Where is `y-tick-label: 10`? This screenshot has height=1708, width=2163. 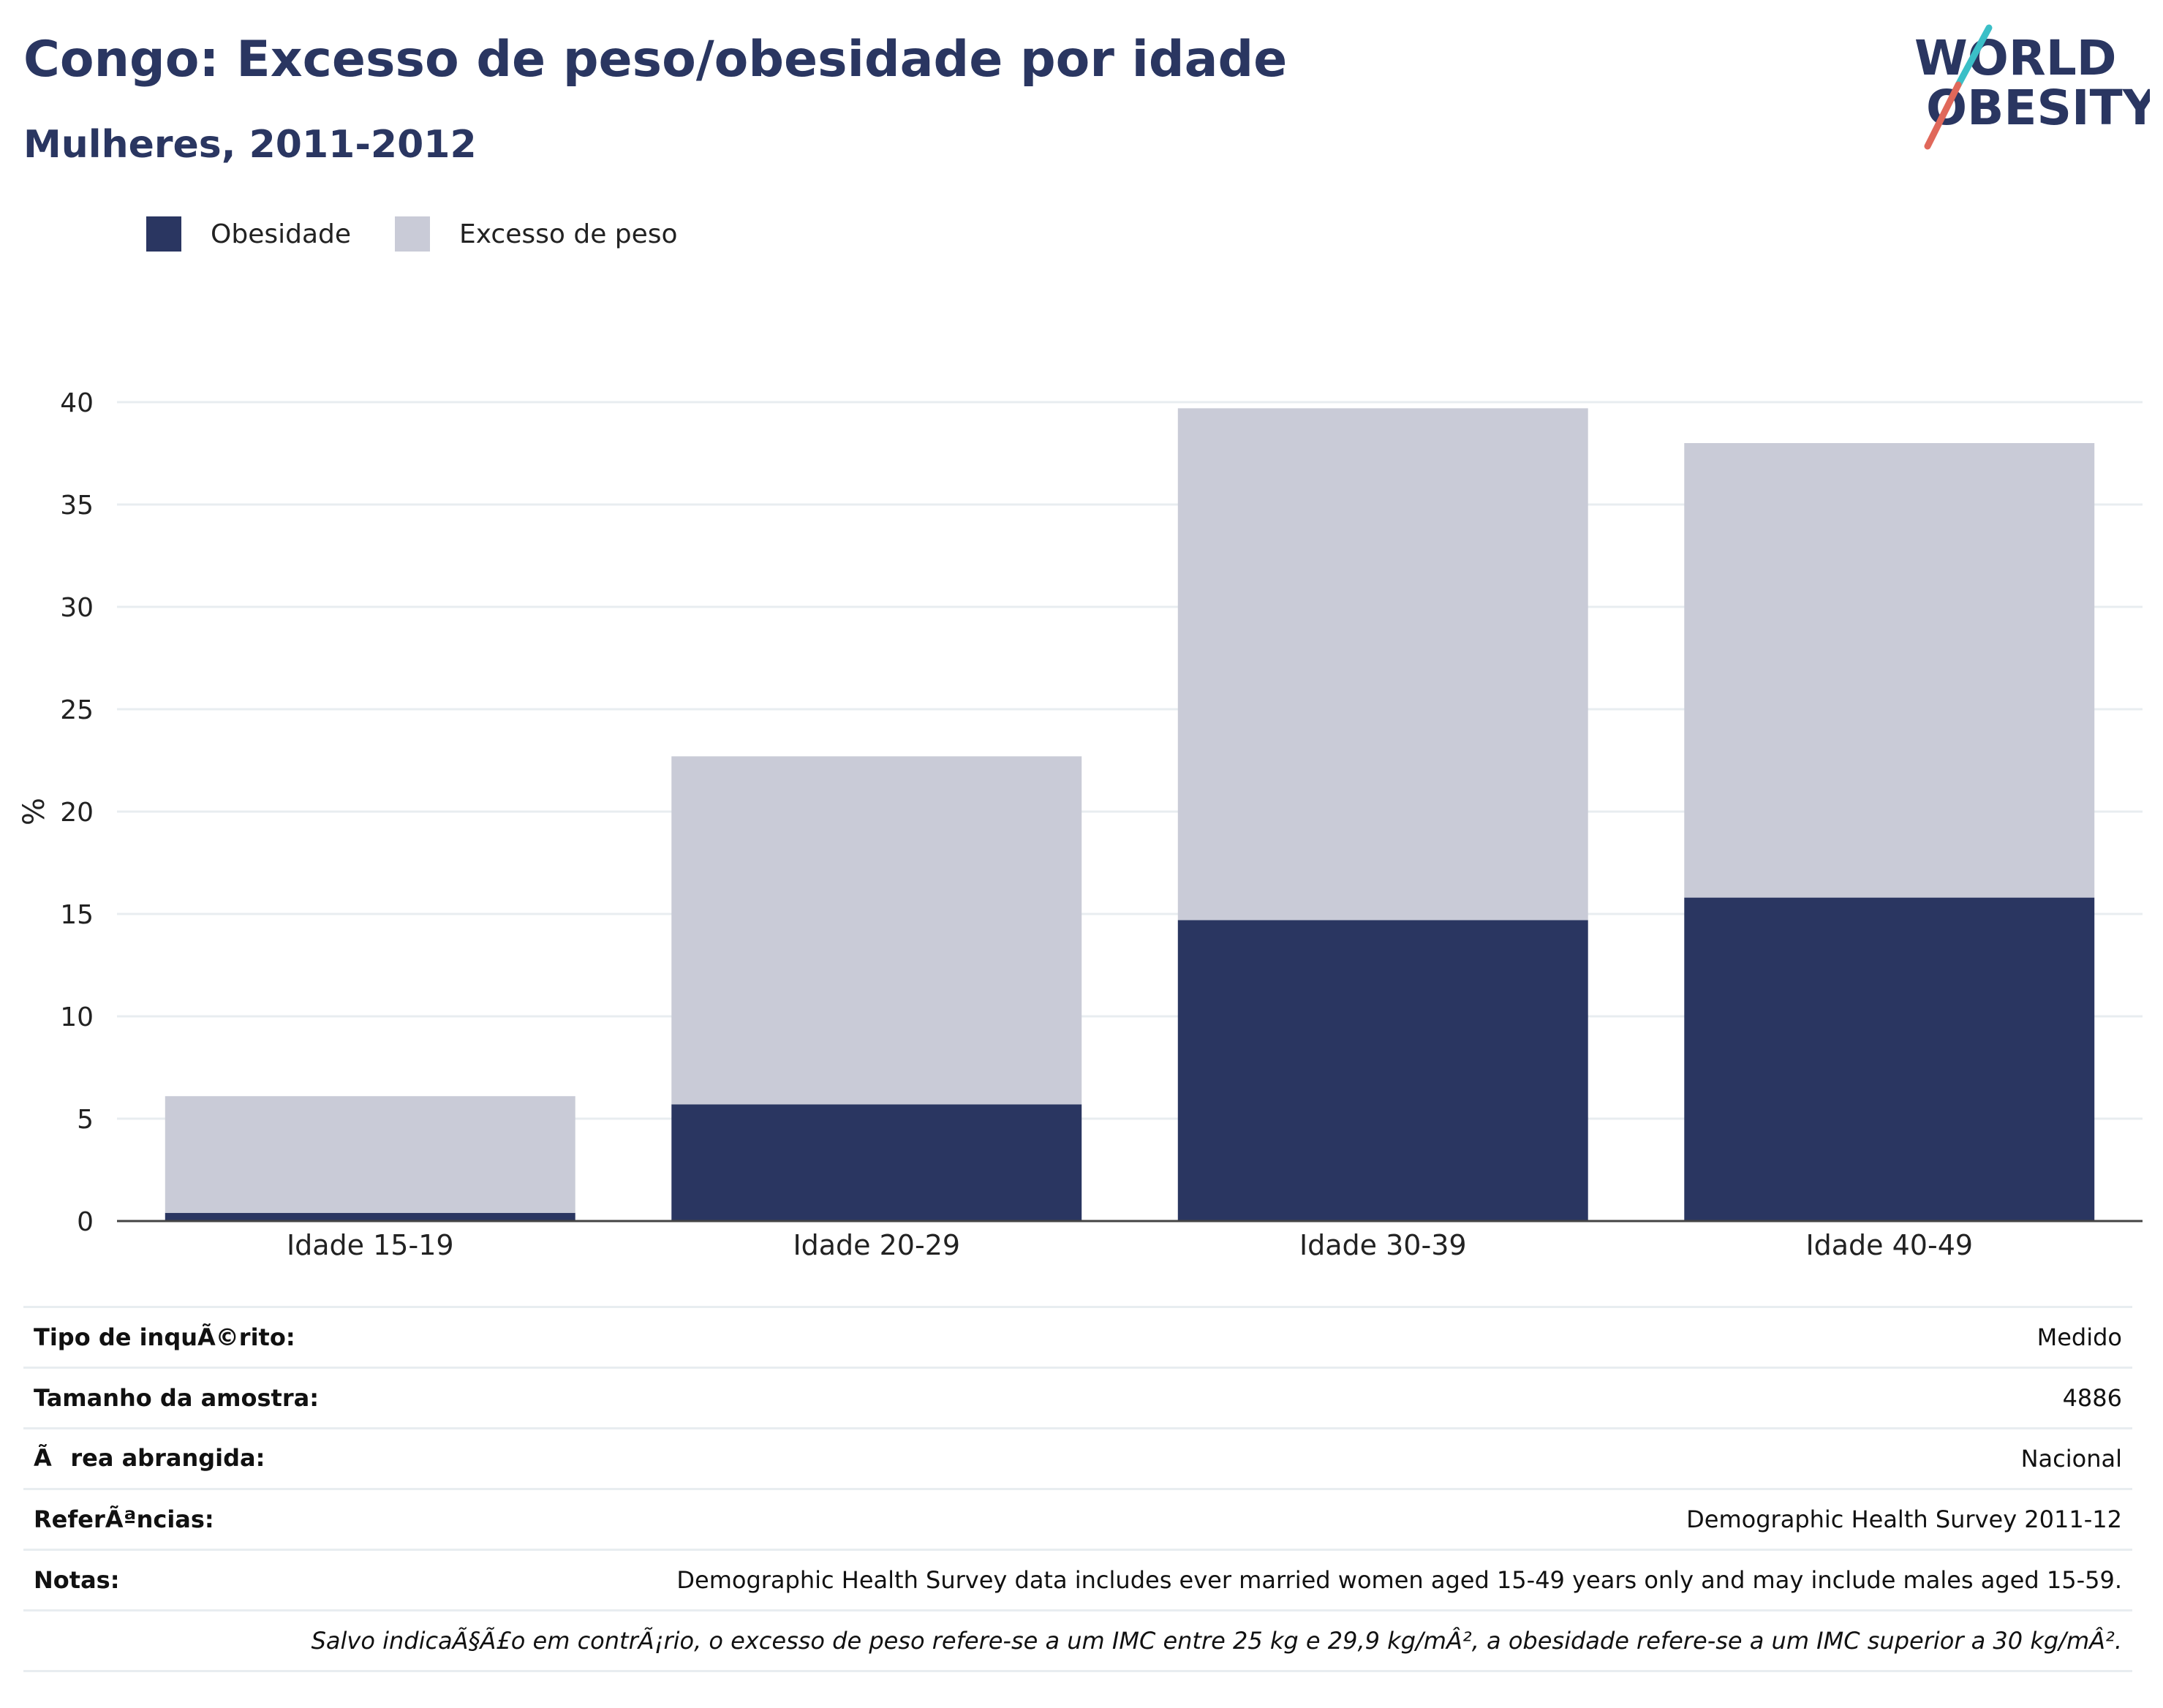
y-tick-label: 10 is located at coordinates (77, 1017).